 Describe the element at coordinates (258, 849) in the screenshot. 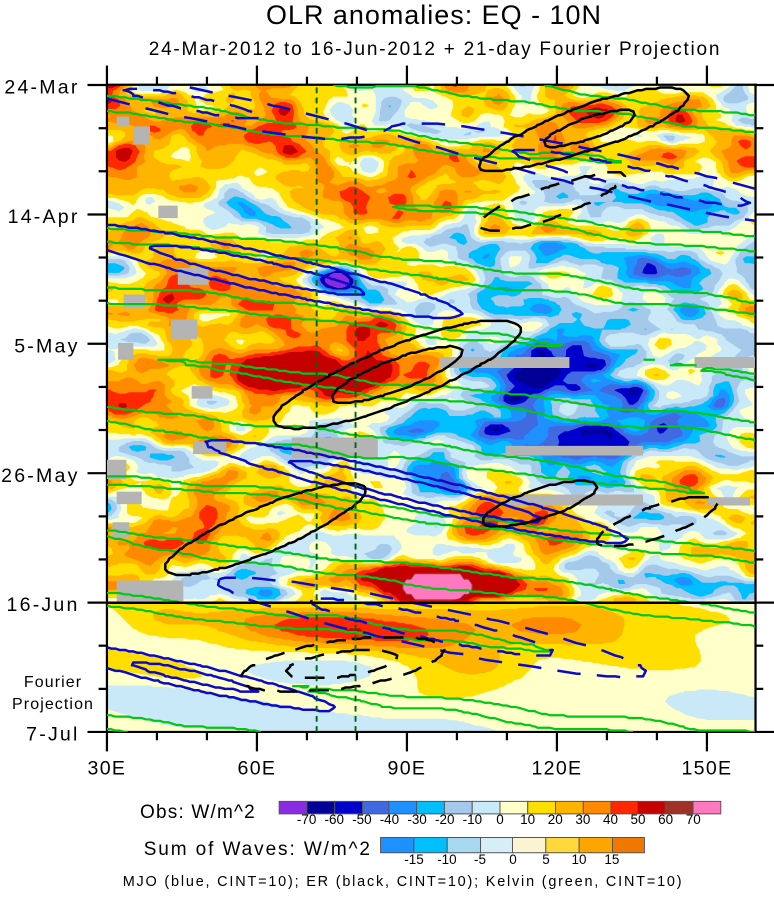

I see `svg-text: Sum of Waves: W/m^2` at that location.